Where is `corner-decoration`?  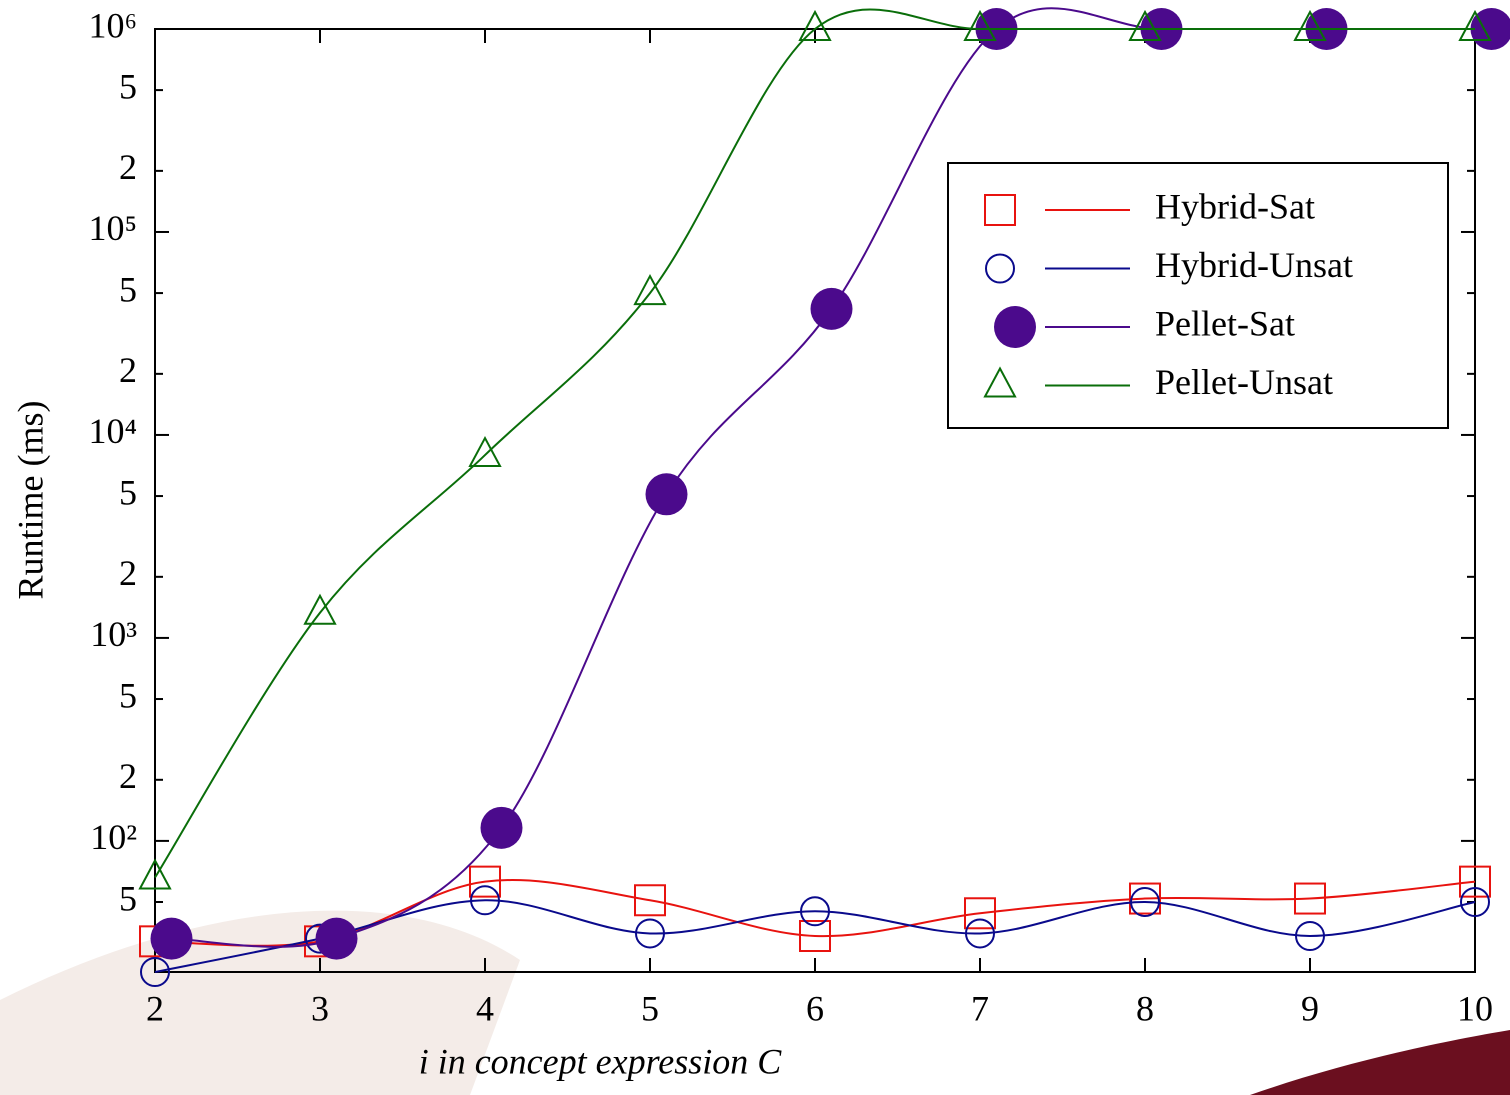
corner-decoration is located at coordinates (1380, 1062).